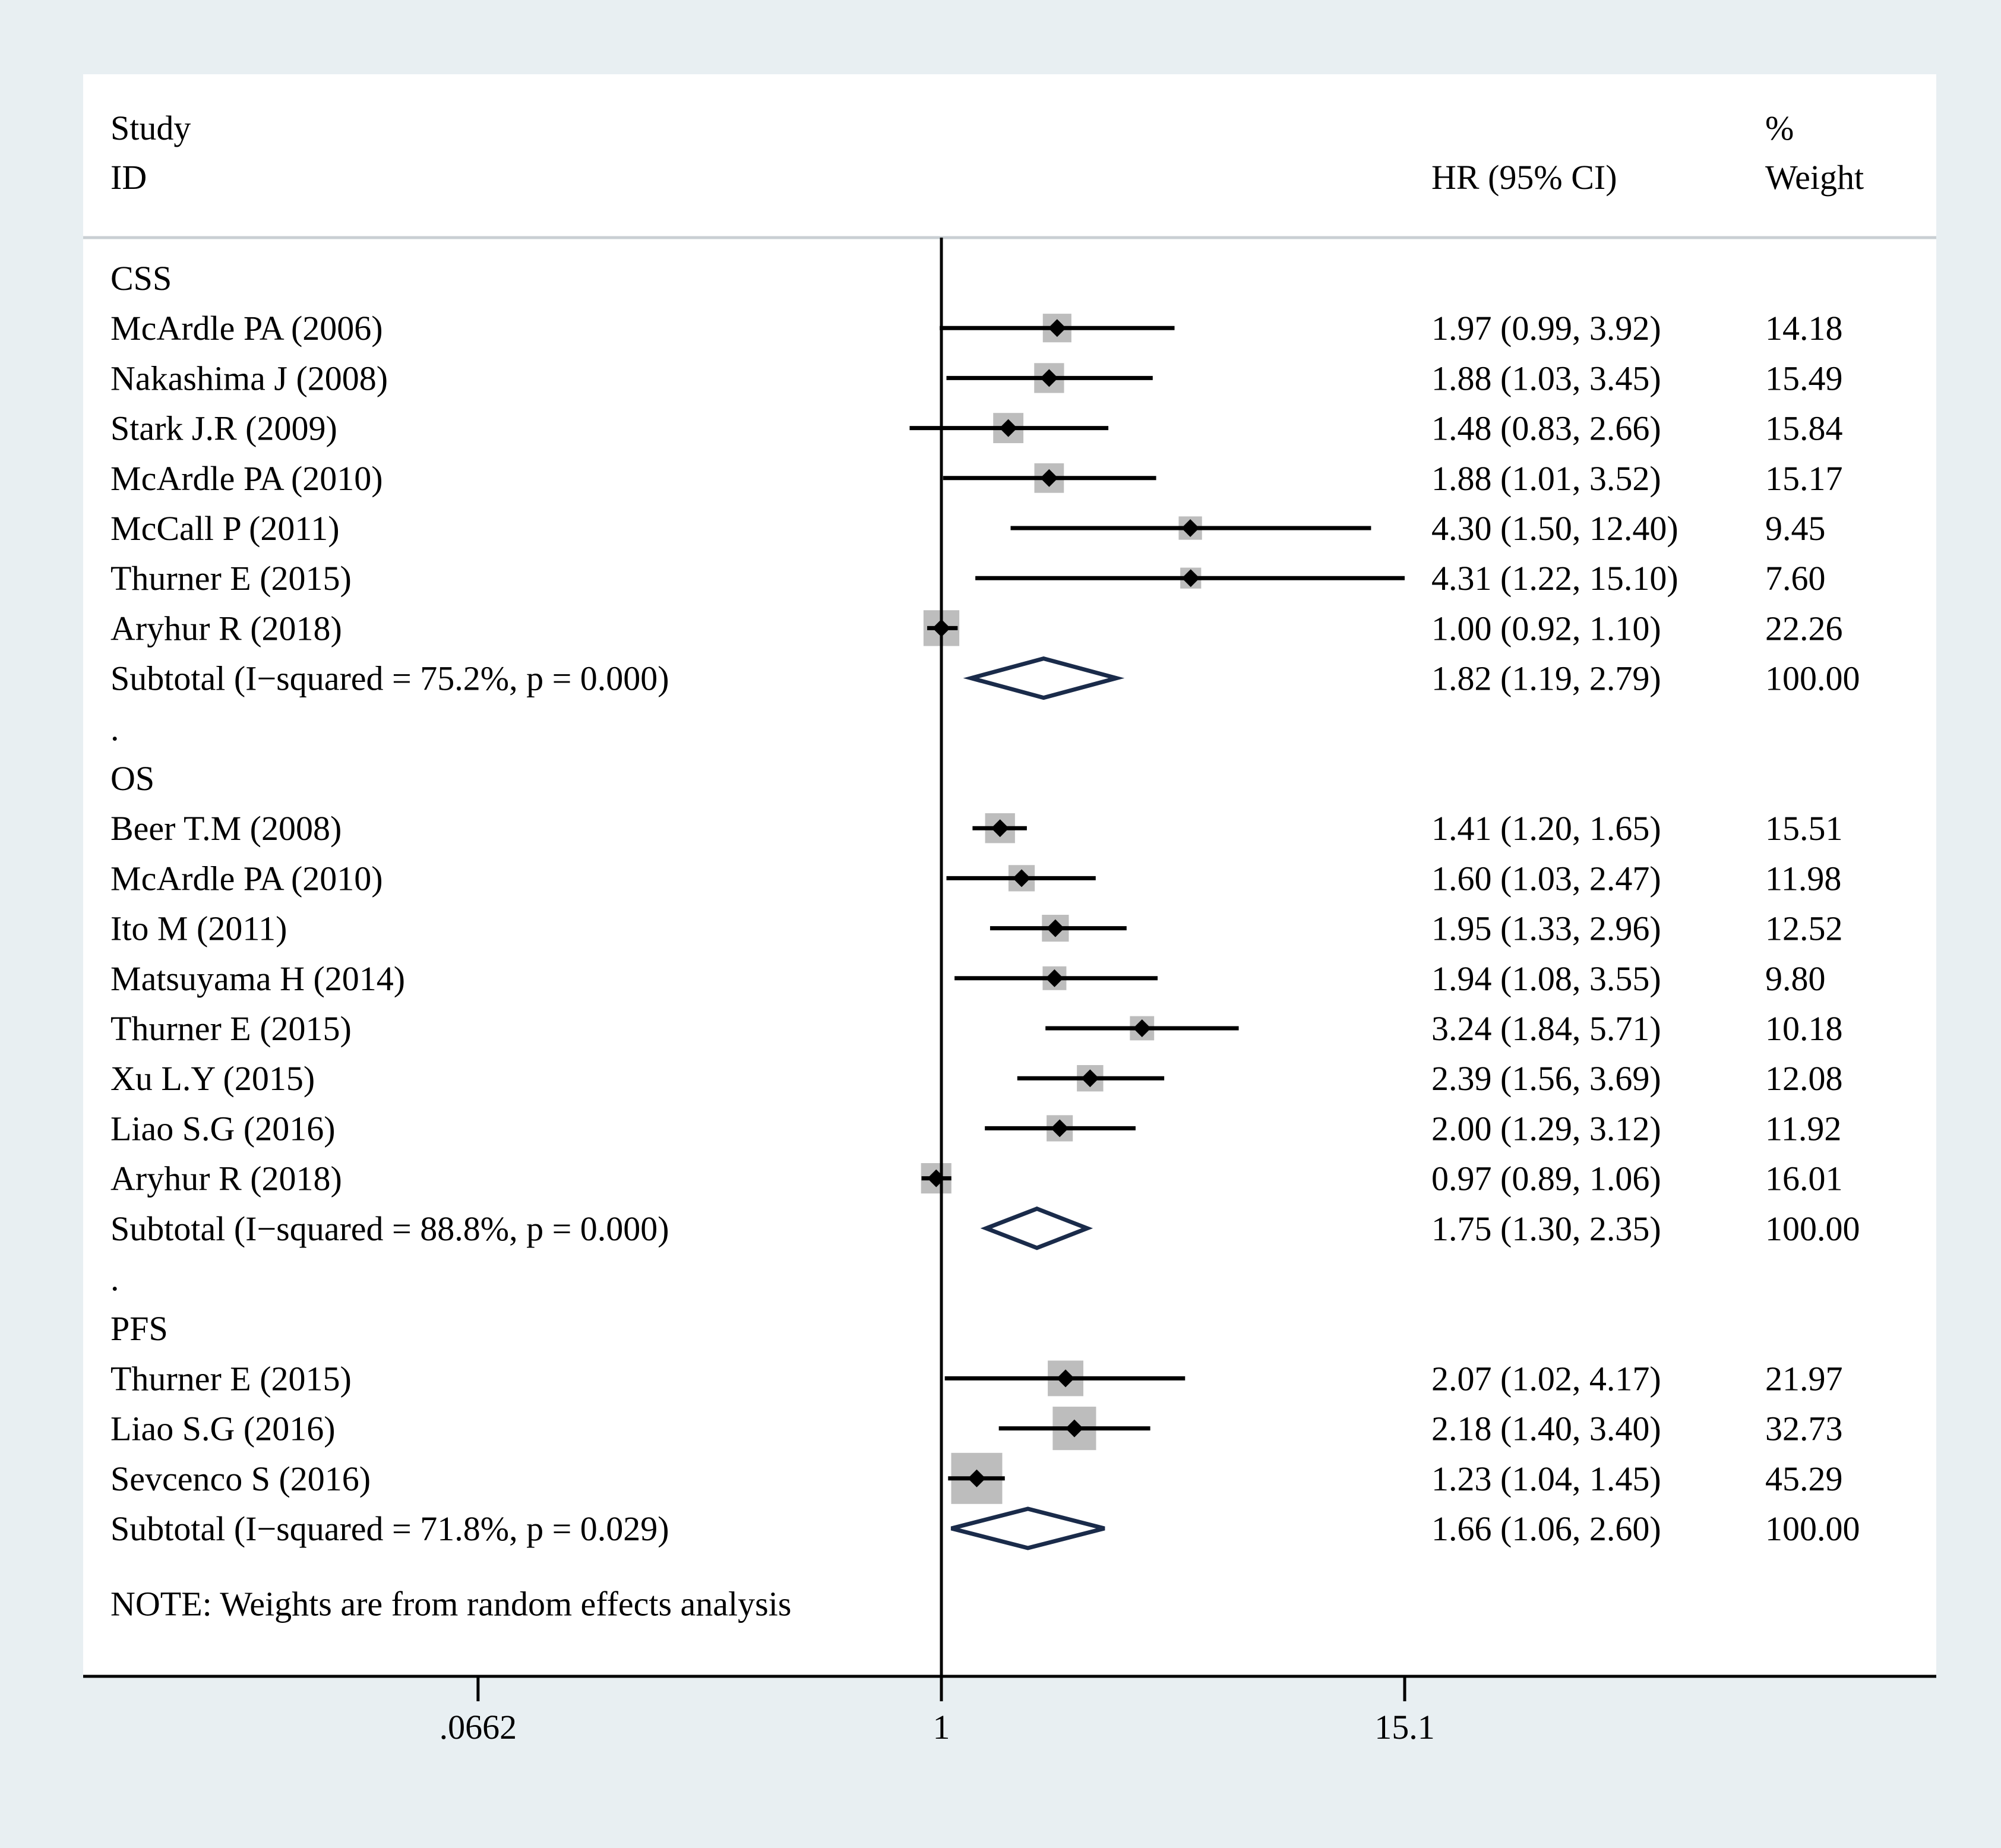 The image size is (2001, 1848). I want to click on study-hr-ci: 2.07 (1.02, 4.17), so click(1546, 1379).